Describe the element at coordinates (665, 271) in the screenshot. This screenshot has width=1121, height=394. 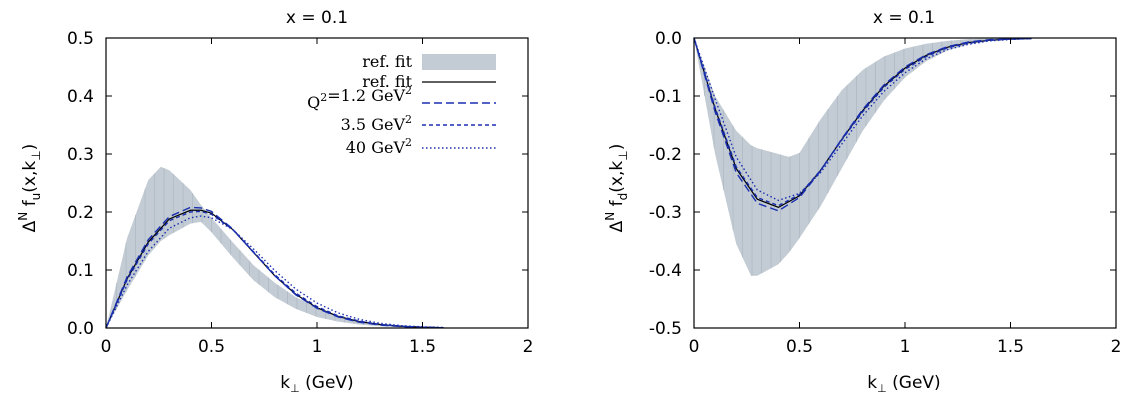
I see `y-tick-label: -0.4` at that location.